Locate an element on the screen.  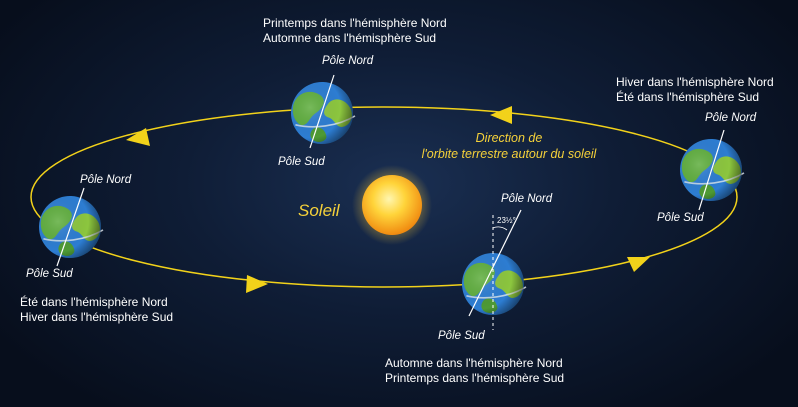
south-pole-label-top: Pôle Sud is located at coordinates (301, 162).